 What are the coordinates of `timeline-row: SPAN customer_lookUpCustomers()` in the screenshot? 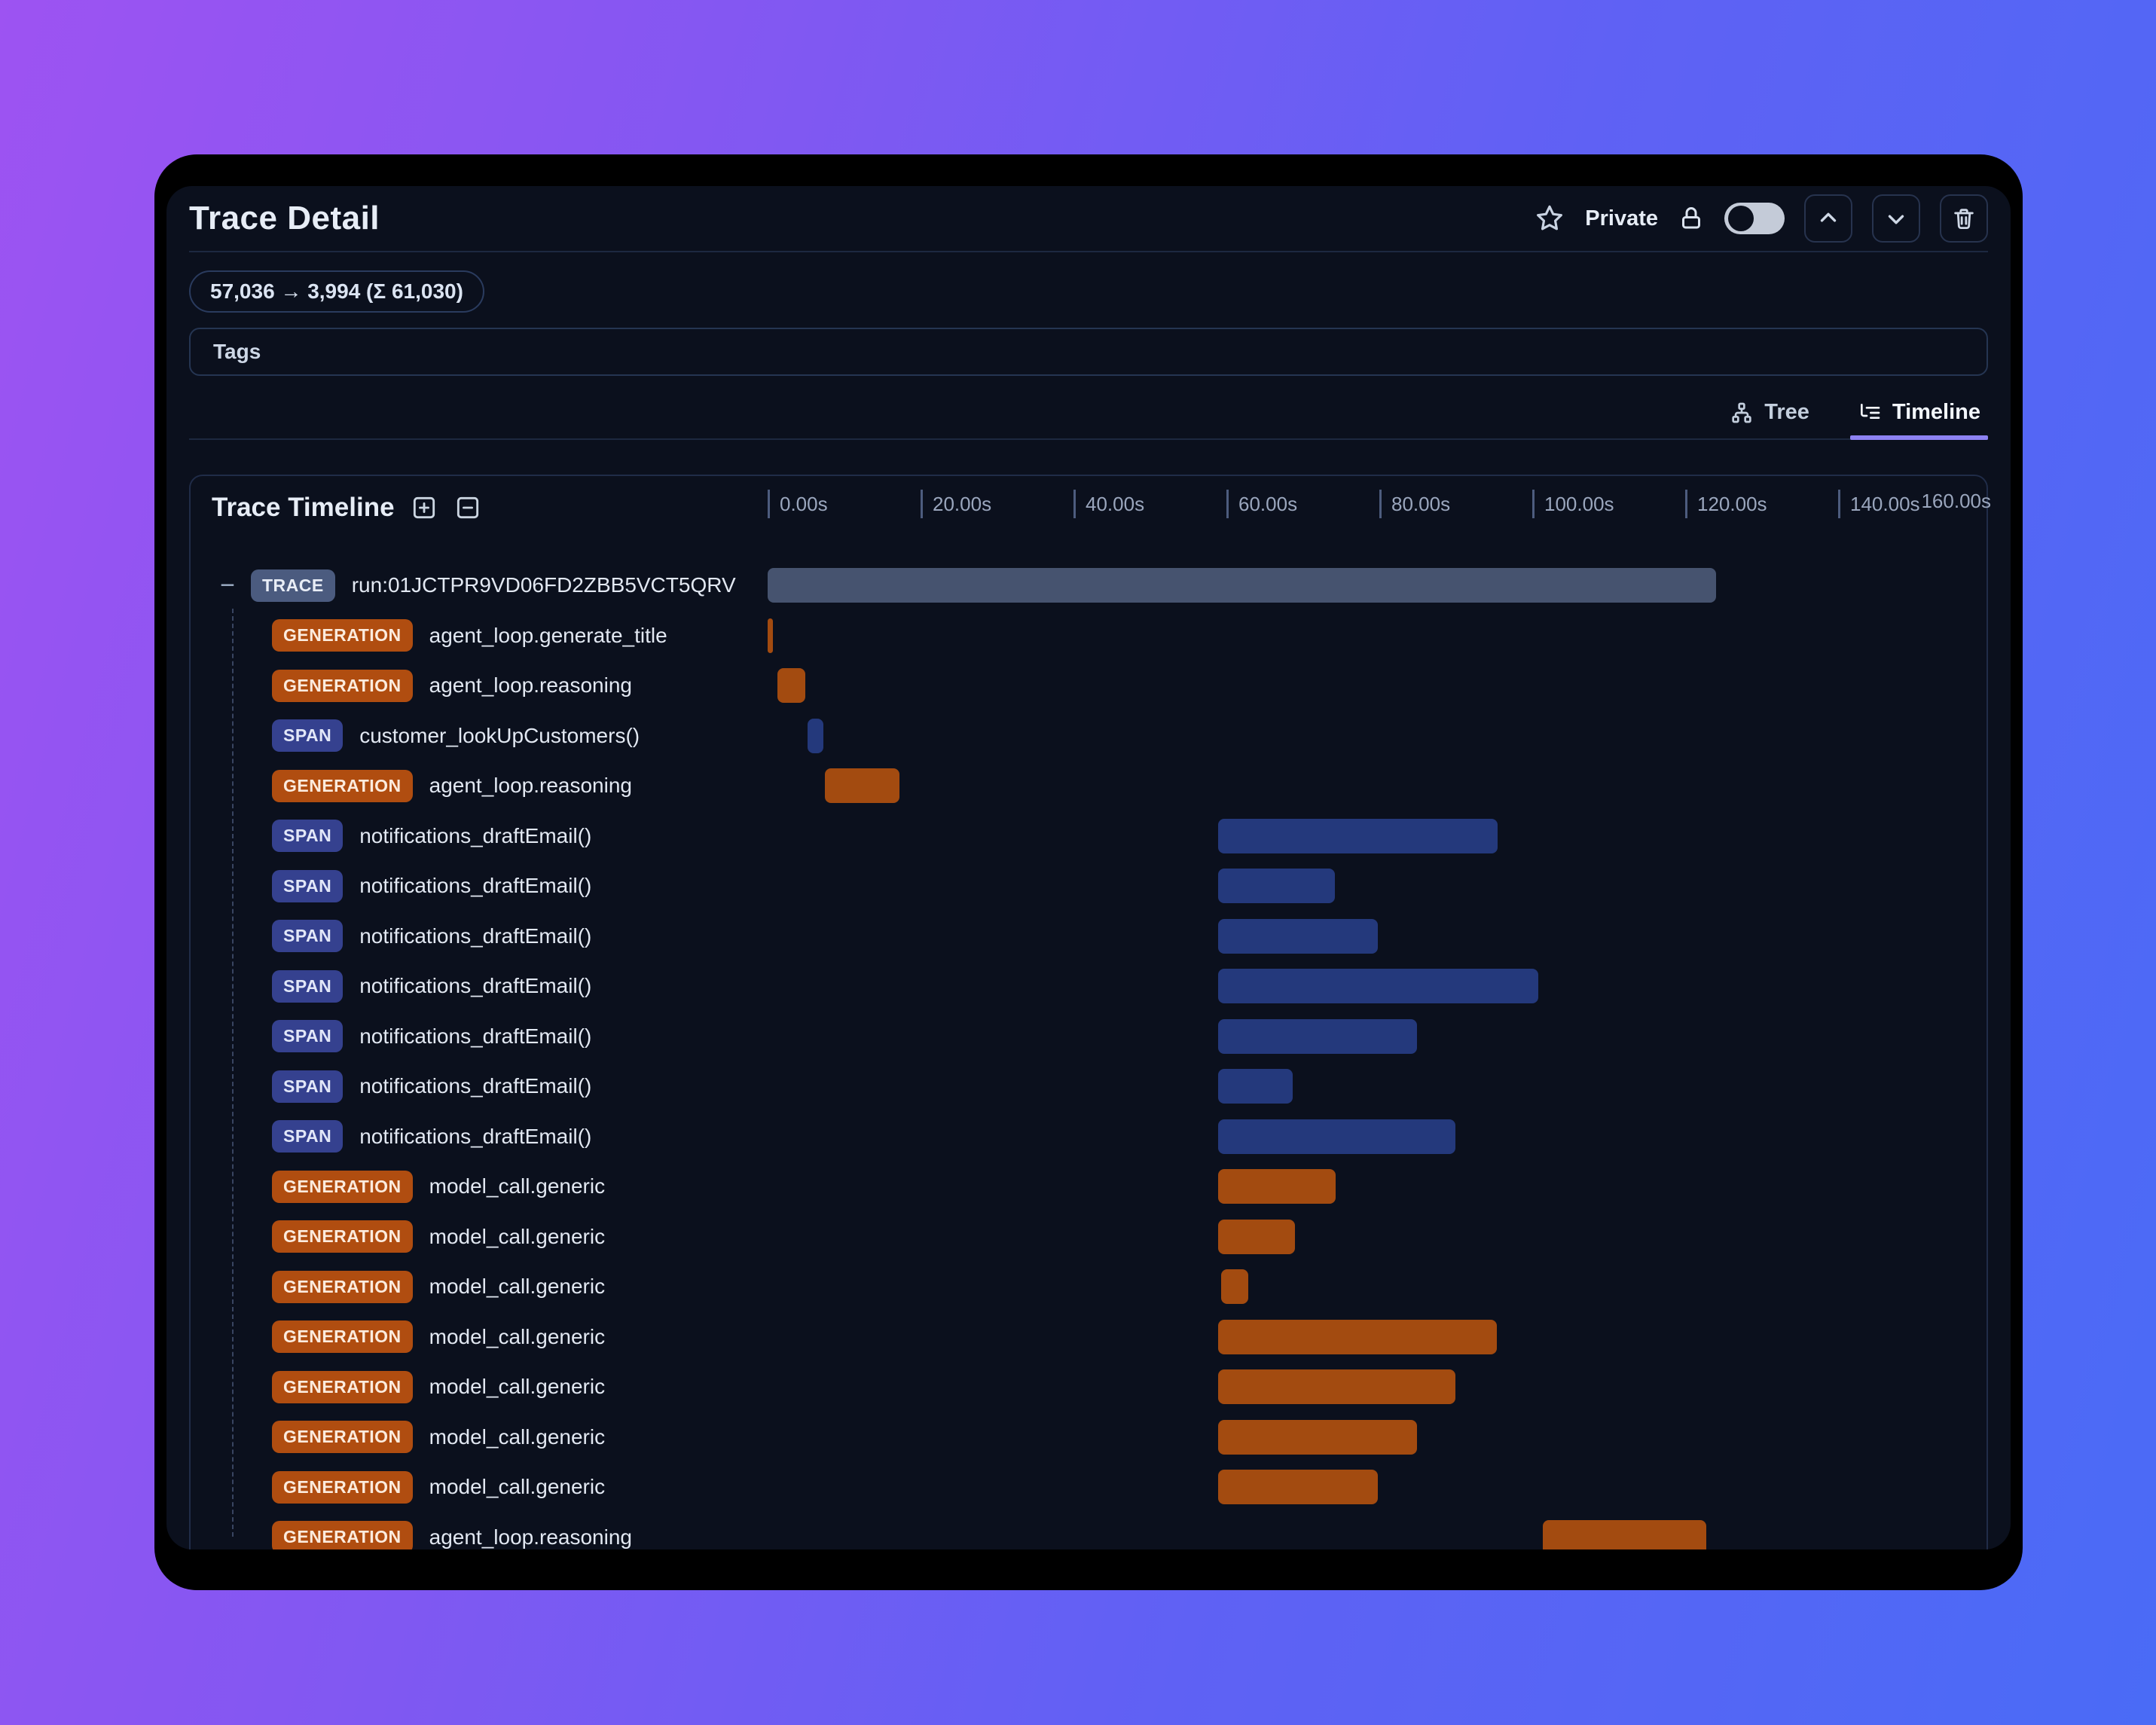 It's located at (1089, 737).